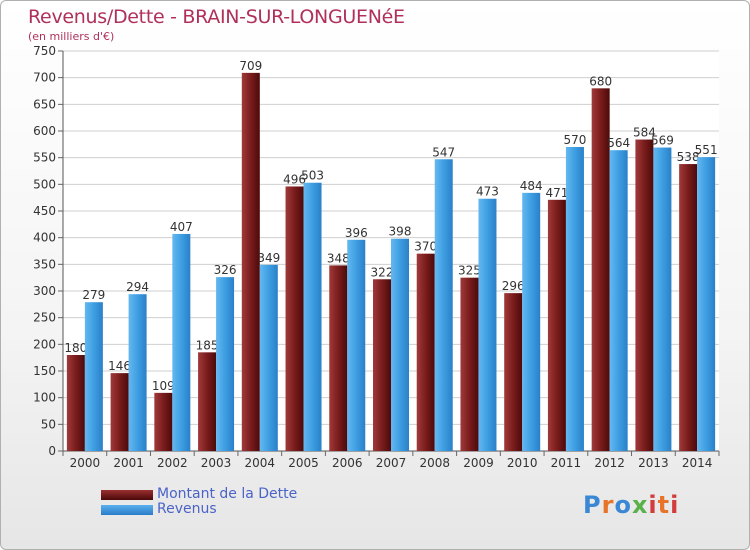 The width and height of the screenshot is (750, 550). Describe the element at coordinates (128, 463) in the screenshot. I see `x-tick-label: 2001` at that location.